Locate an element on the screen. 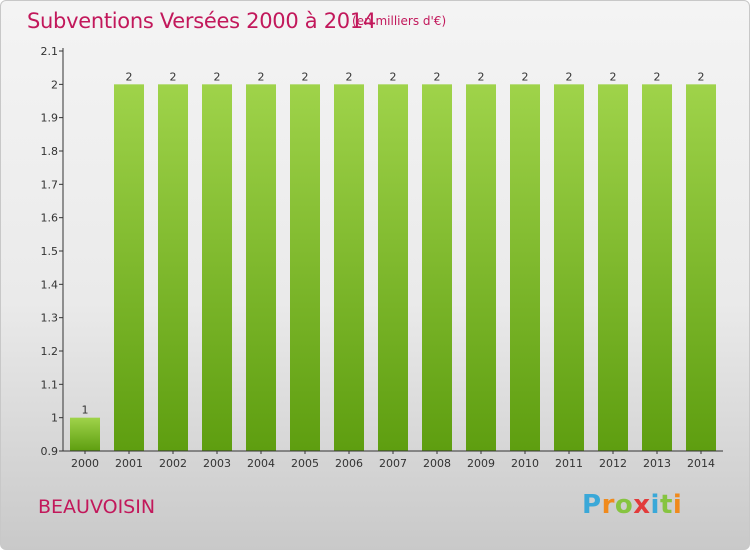 Image resolution: width=750 pixels, height=550 pixels. y-tick-label: 2.1 is located at coordinates (50, 51).